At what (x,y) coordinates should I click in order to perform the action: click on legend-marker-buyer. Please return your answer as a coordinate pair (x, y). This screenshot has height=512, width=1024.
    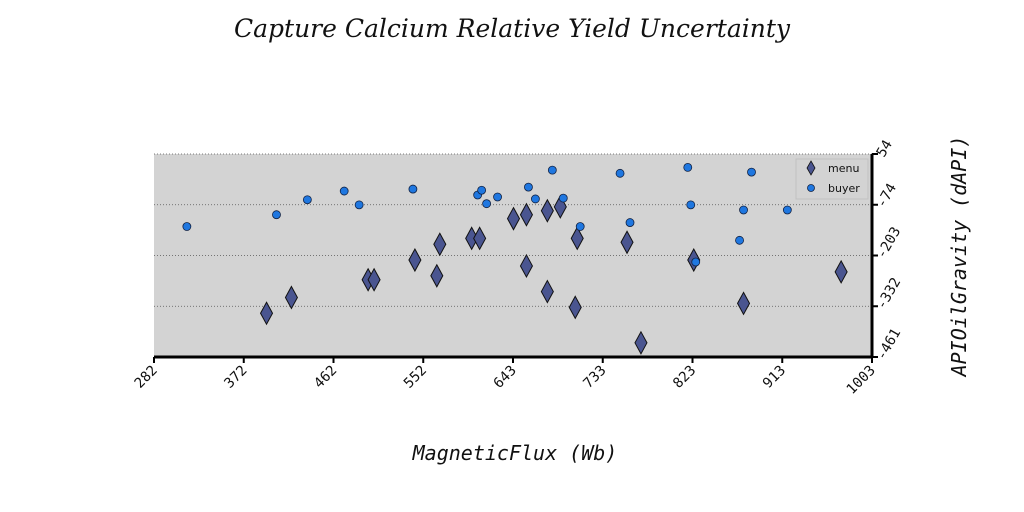
    Looking at the image, I should click on (811, 188).